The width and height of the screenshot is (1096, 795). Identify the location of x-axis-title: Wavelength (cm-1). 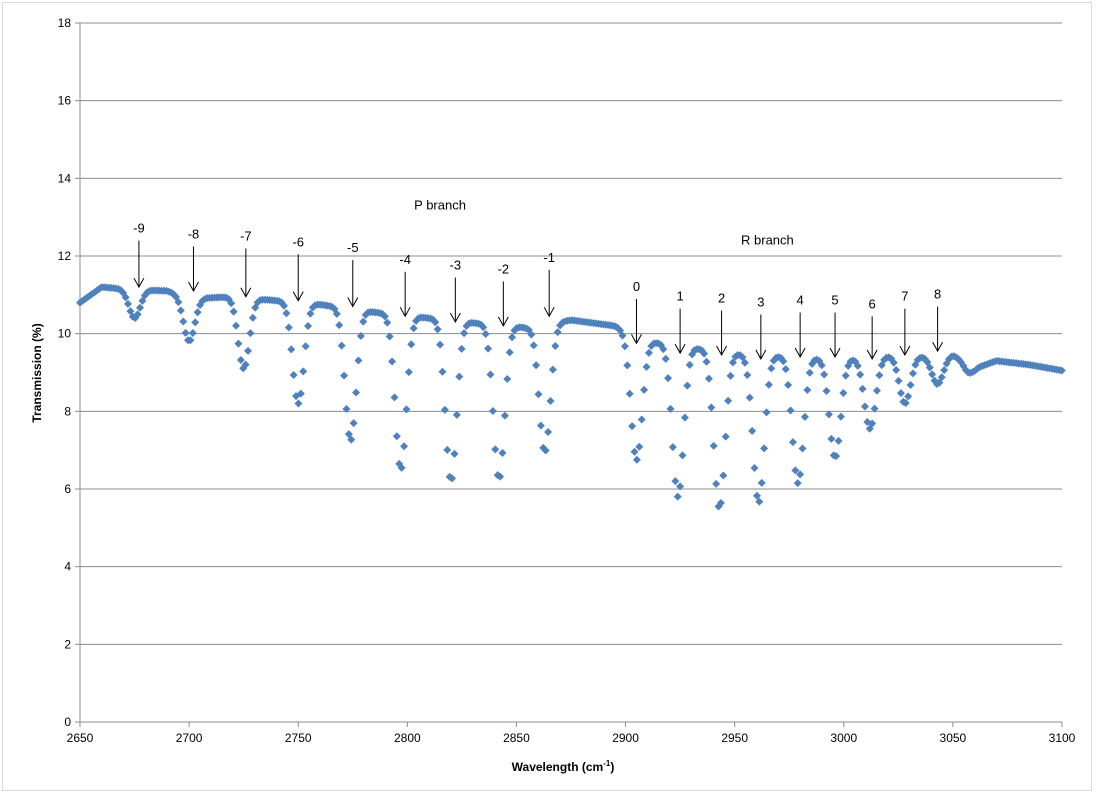
(563, 766).